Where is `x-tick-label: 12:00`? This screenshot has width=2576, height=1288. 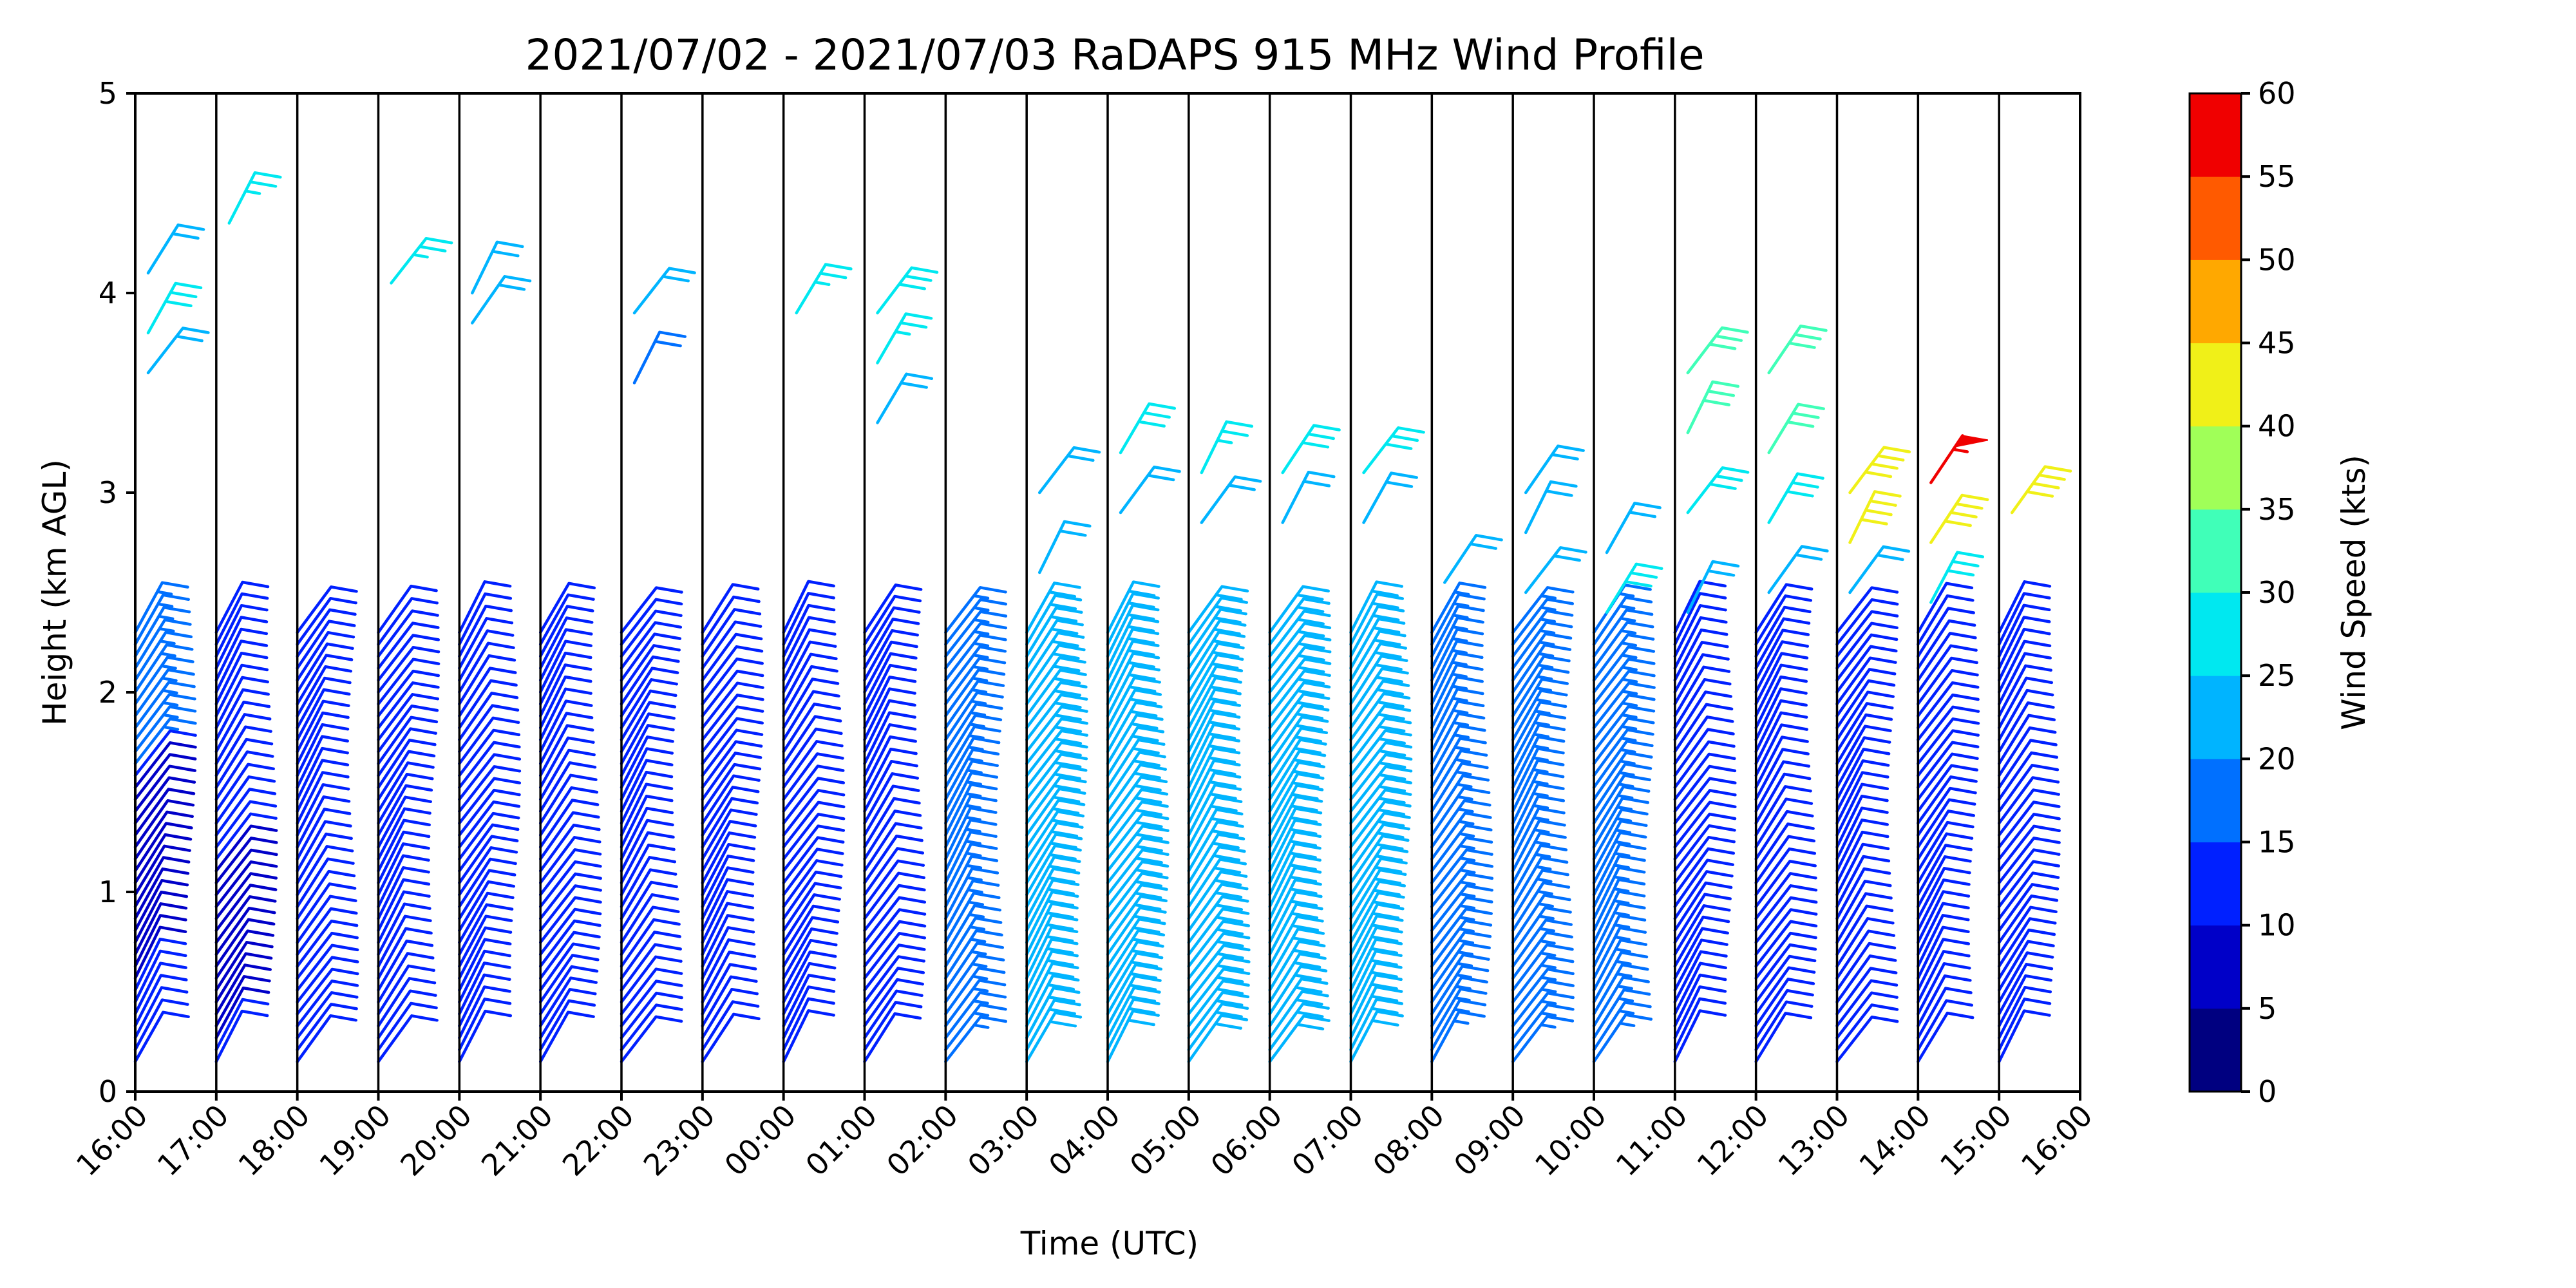
x-tick-label: 12:00 is located at coordinates (1733, 1140).